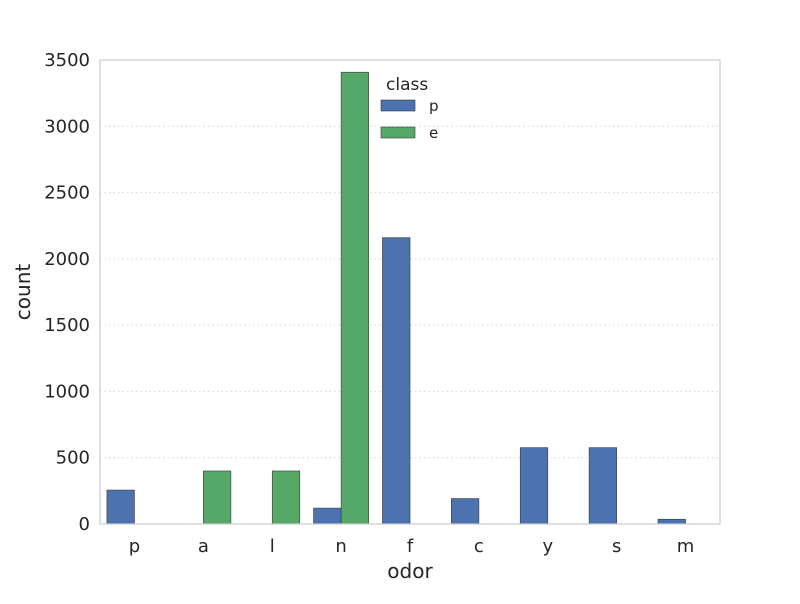  What do you see at coordinates (73, 458) in the screenshot?
I see `y-tick-label: 500` at bounding box center [73, 458].